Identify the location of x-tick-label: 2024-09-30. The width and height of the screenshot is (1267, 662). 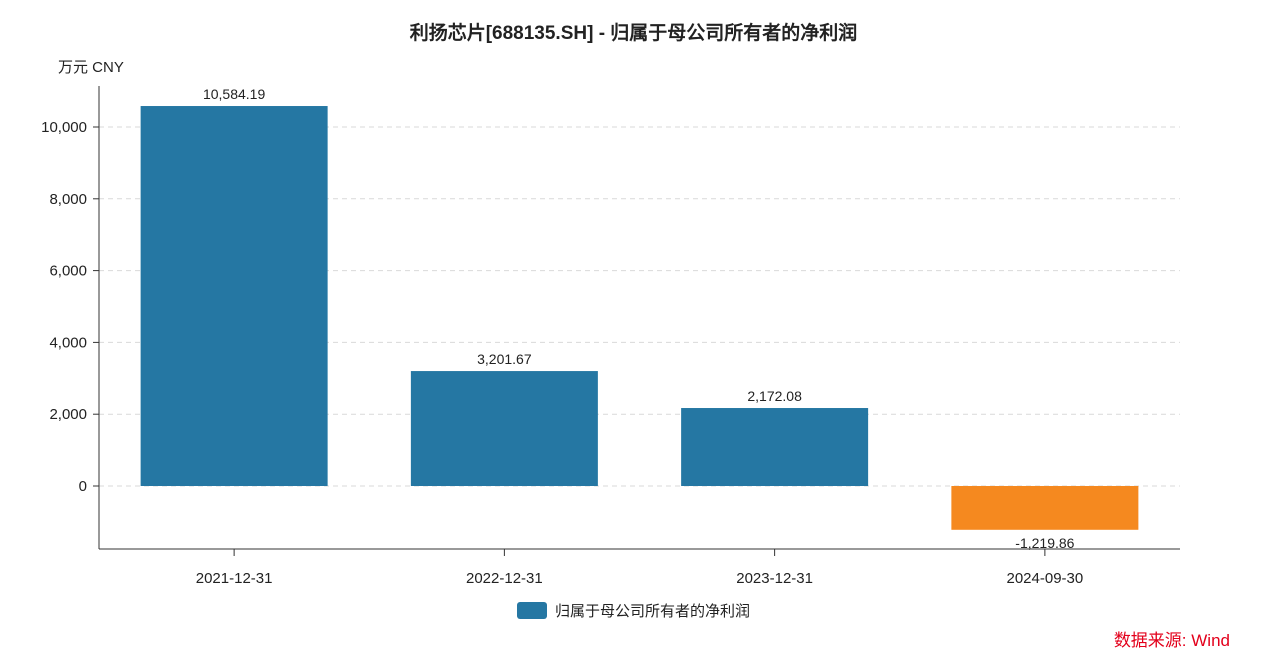
(1045, 578).